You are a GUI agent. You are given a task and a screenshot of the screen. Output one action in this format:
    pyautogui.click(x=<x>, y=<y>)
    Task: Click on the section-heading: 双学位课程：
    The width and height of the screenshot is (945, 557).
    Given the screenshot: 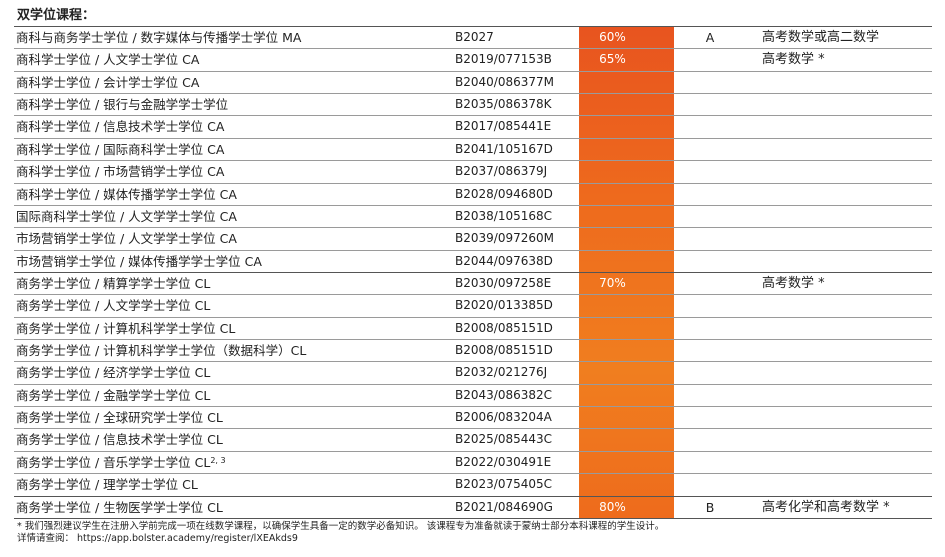 What is the action you would take?
    pyautogui.click(x=56, y=15)
    